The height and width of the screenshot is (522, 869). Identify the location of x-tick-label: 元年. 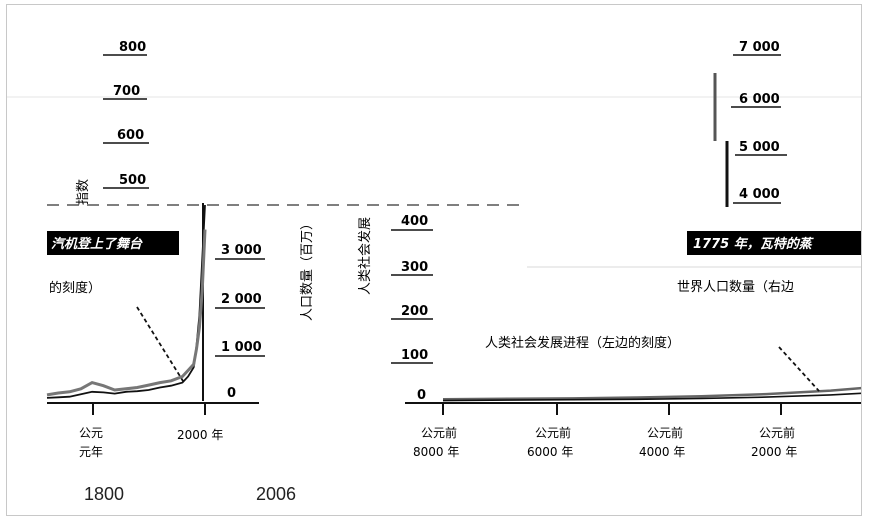
(91, 452).